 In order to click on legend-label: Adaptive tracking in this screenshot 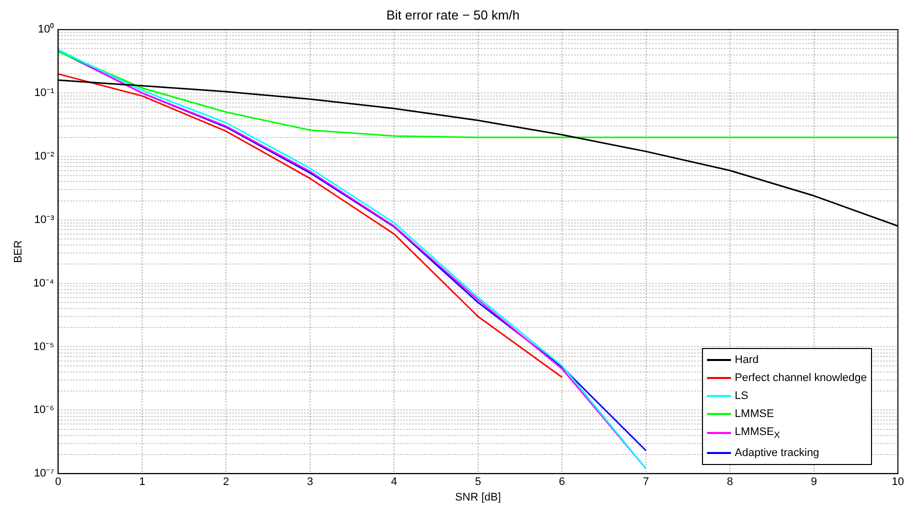, I will do `click(777, 453)`.